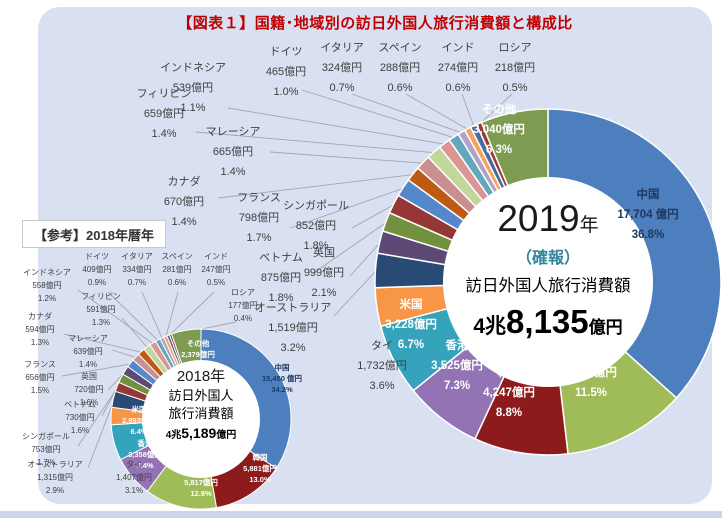 The width and height of the screenshot is (722, 518). I want to click on slice-label-pct_label: 3.1%, so click(134, 490).